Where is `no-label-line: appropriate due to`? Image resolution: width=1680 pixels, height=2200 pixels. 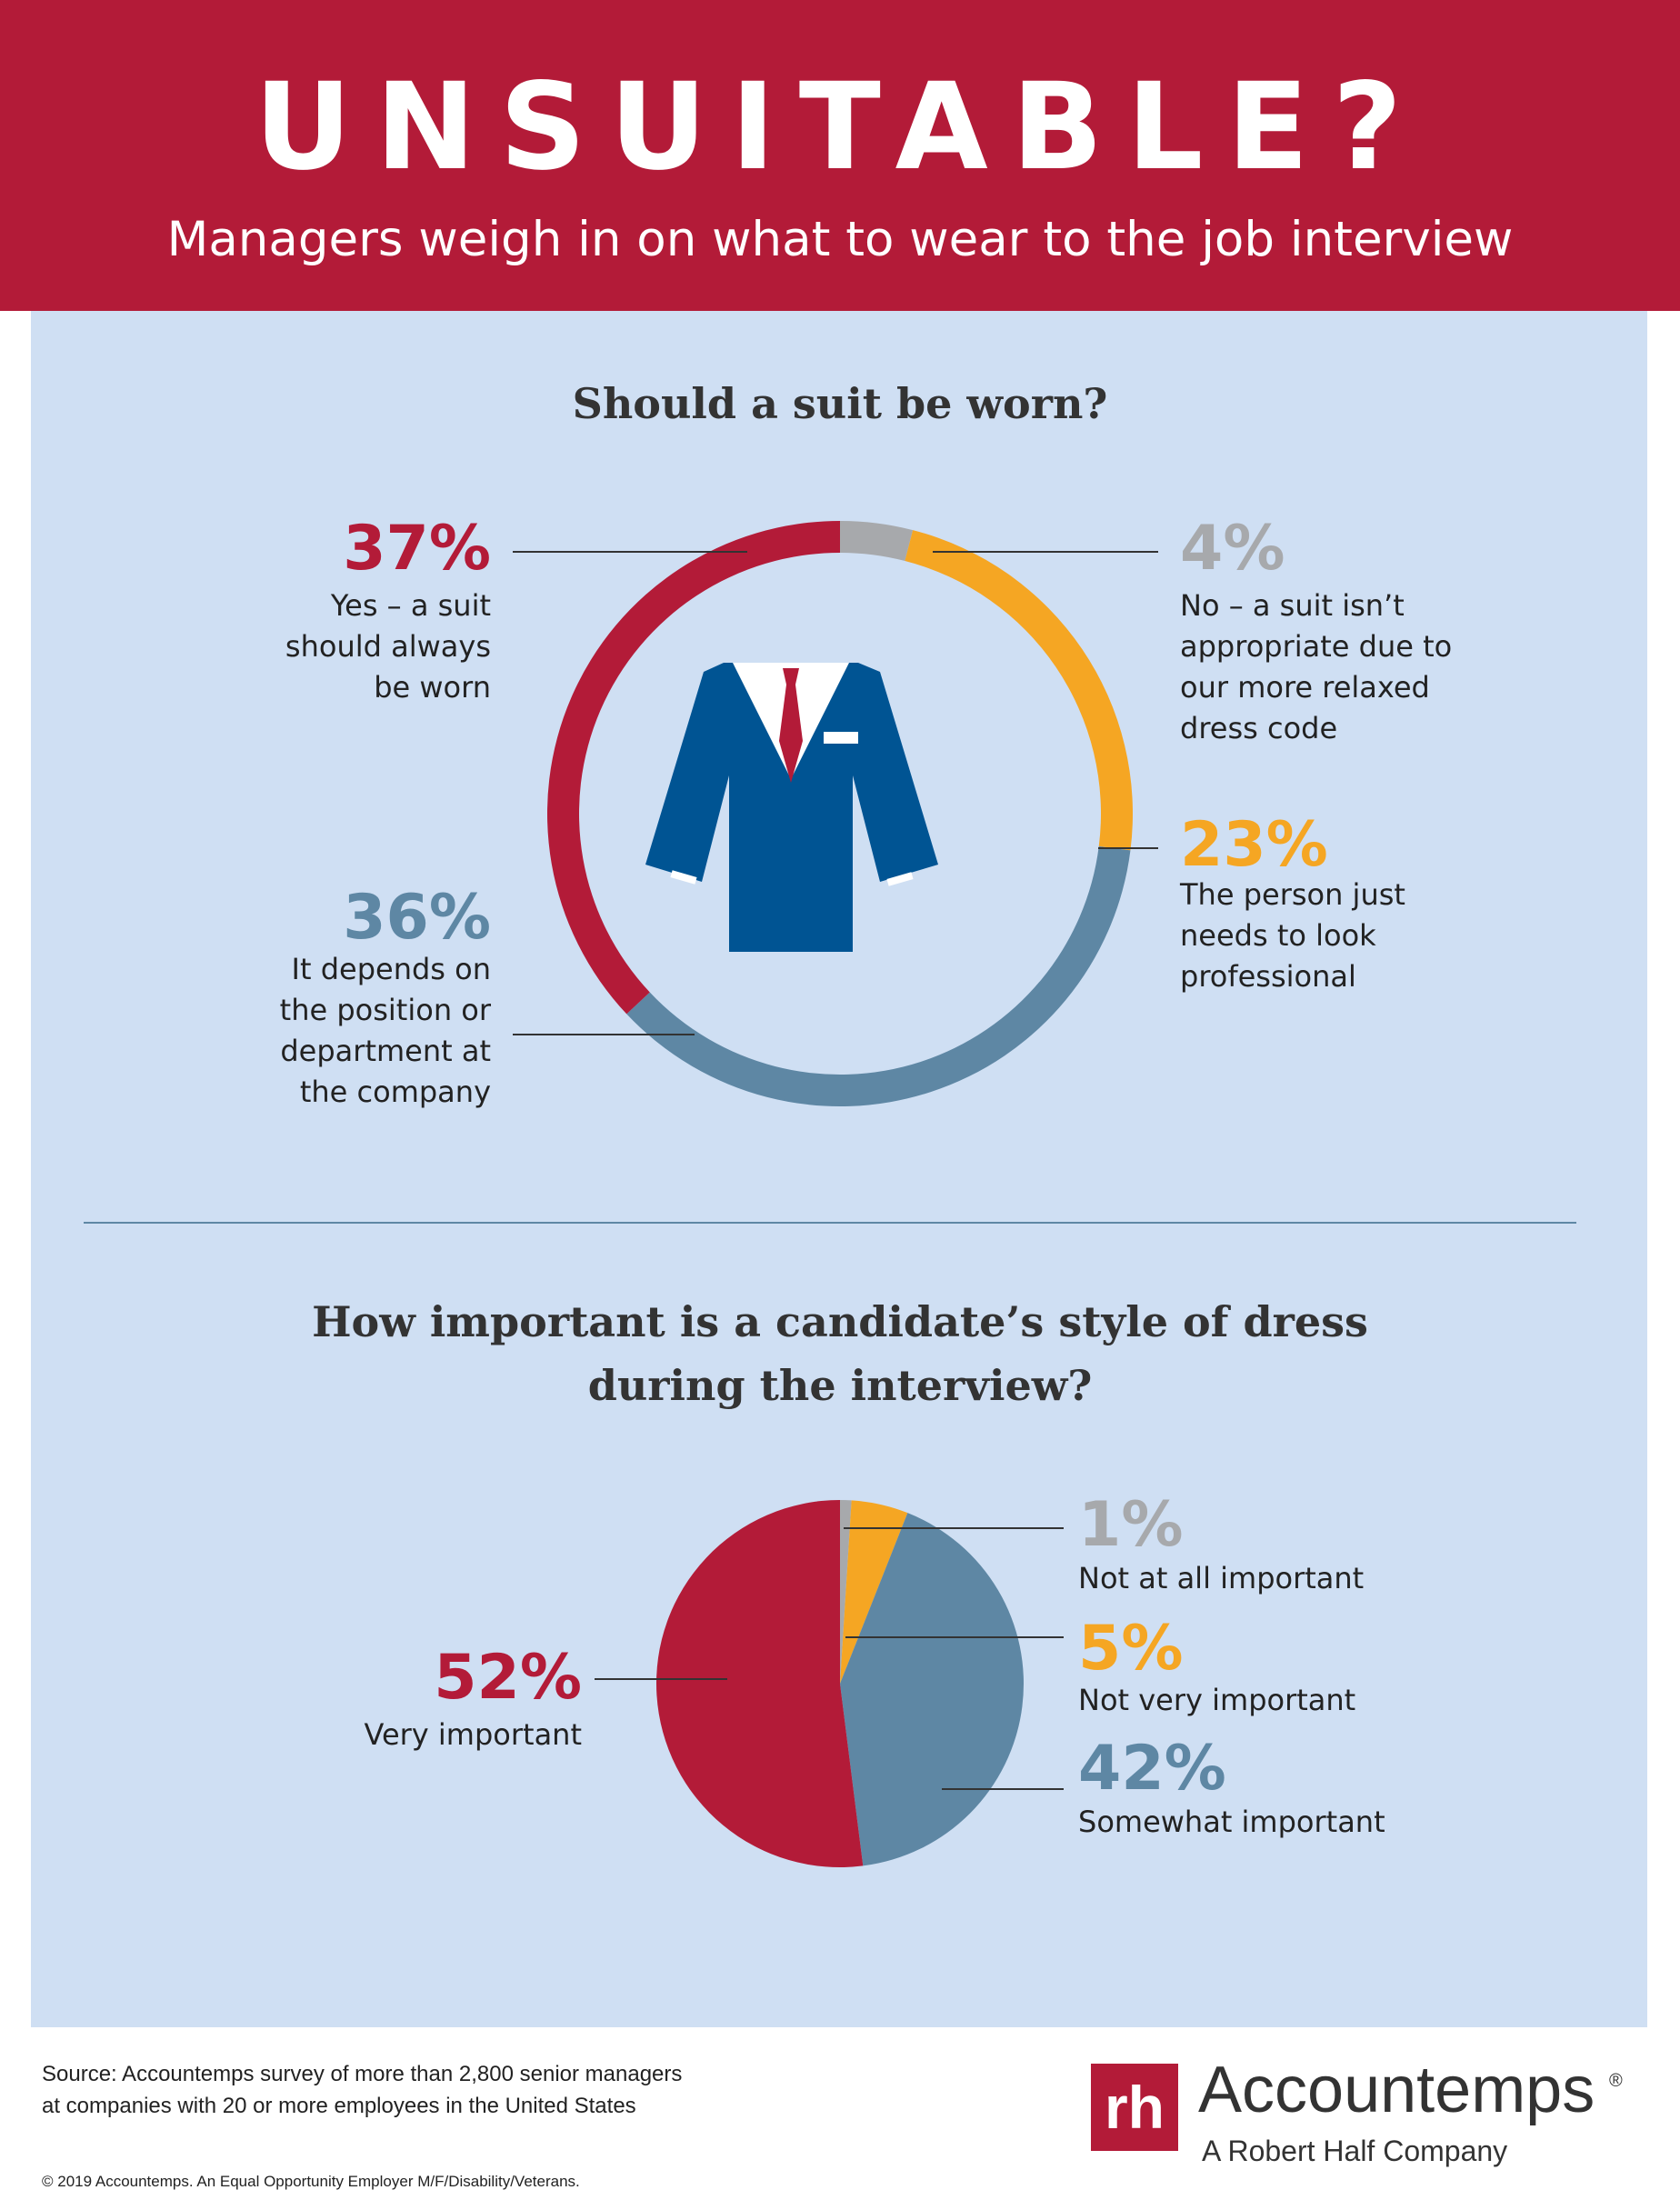
no-label-line: appropriate due to is located at coordinates (1316, 647).